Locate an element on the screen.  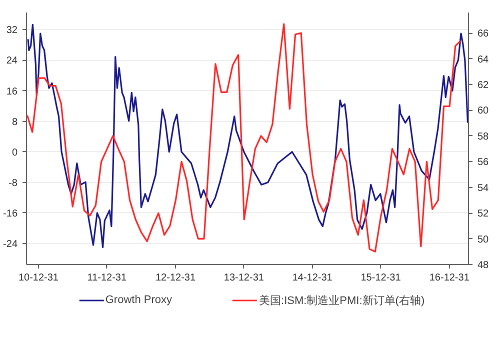
y2-tick-label: 58 is located at coordinates (484, 136).